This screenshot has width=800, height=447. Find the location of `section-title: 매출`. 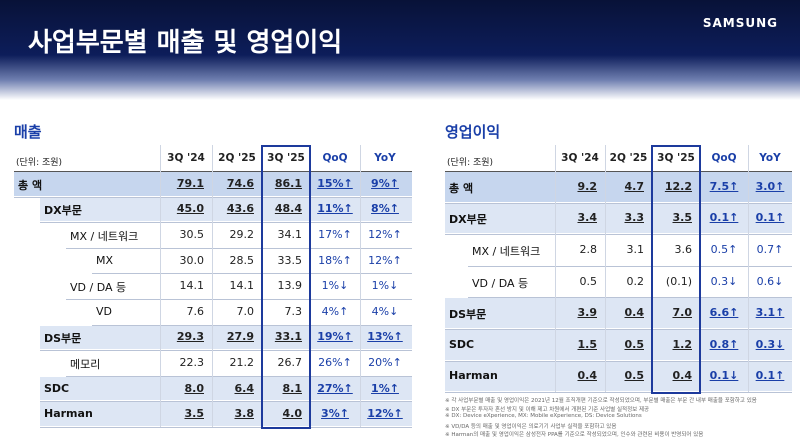

section-title: 매출 is located at coordinates (28, 132).